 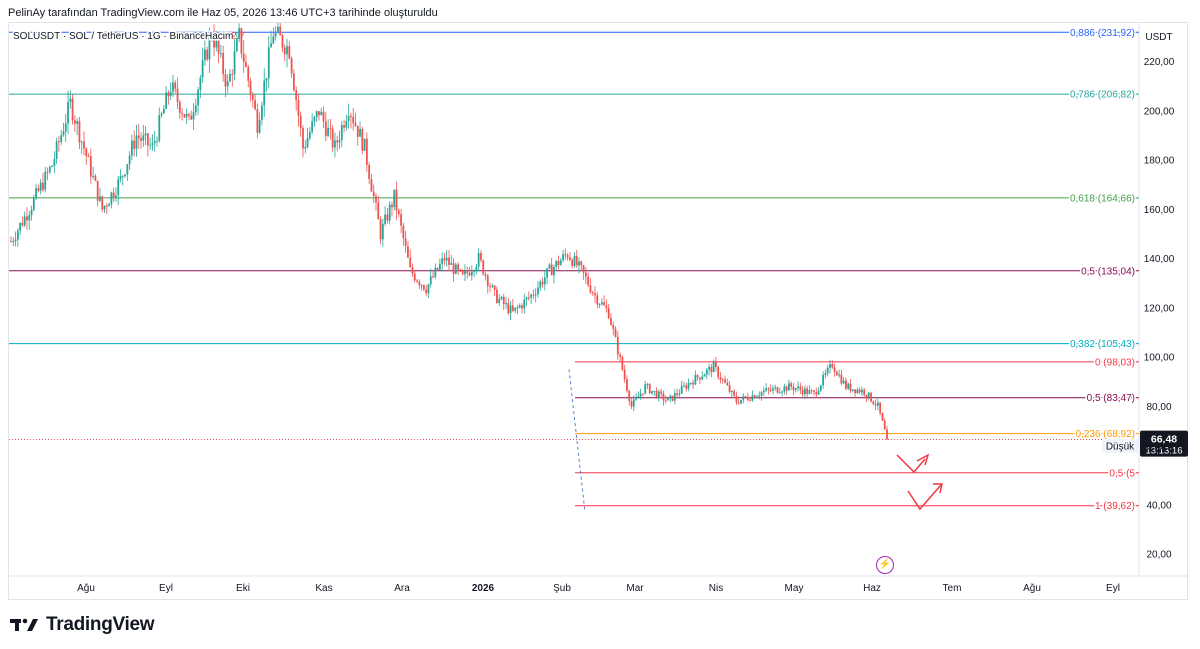 I want to click on arrow-annotation, so click(x=924, y=497).